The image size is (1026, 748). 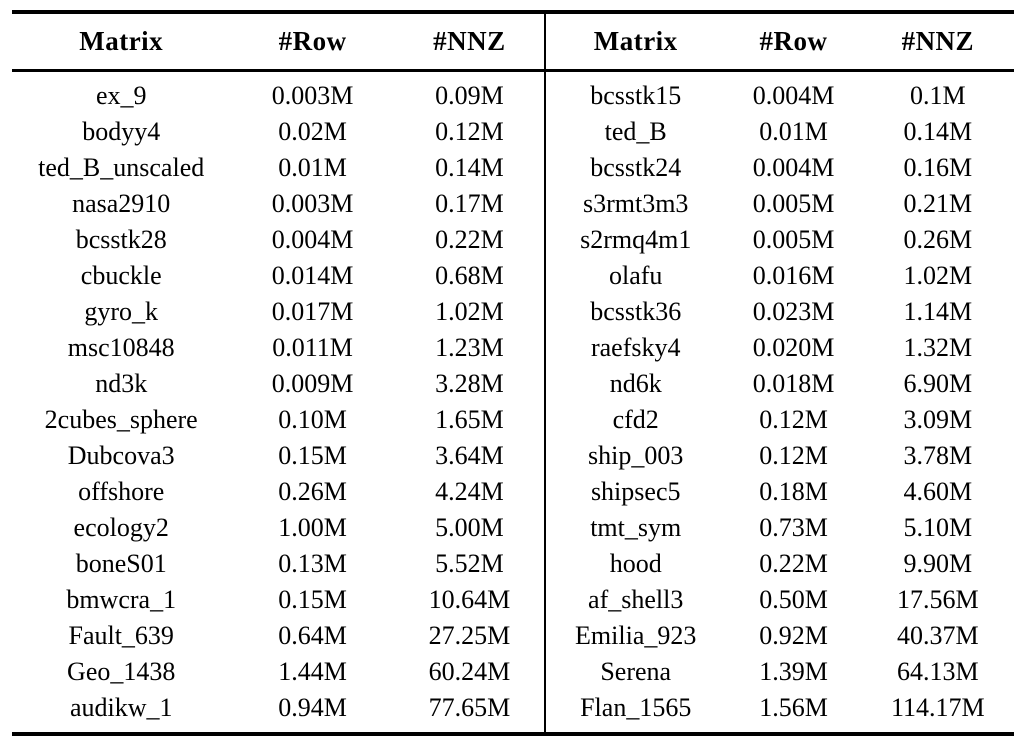 I want to click on table-row: bodyy4 0.02M 0.12M ted_B 0.01M 0.14M, so click(x=513, y=132).